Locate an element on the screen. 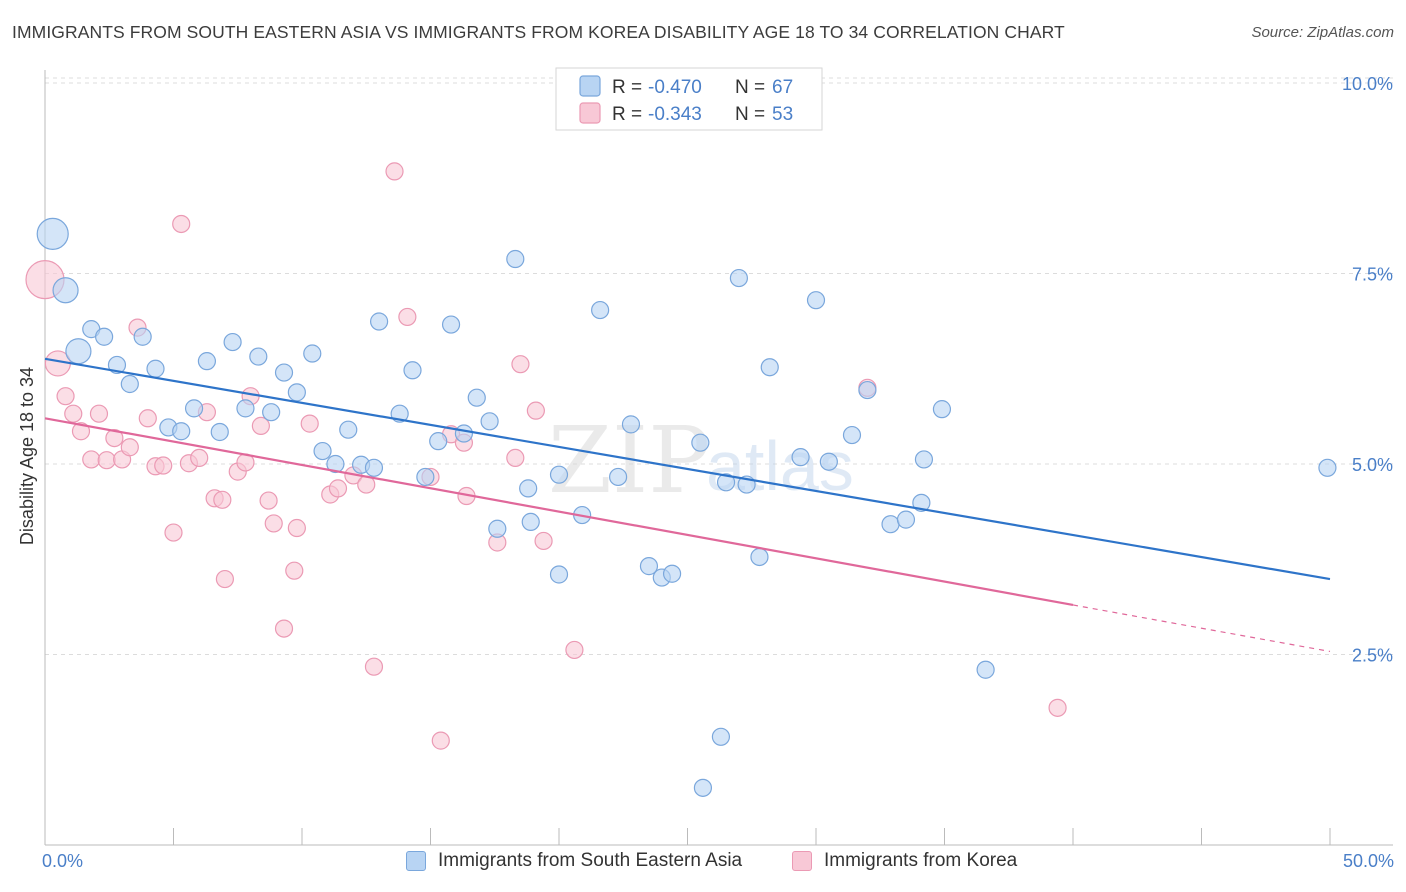 The height and width of the screenshot is (892, 1406). legend-r-value-sea: -0.470 is located at coordinates (675, 87).